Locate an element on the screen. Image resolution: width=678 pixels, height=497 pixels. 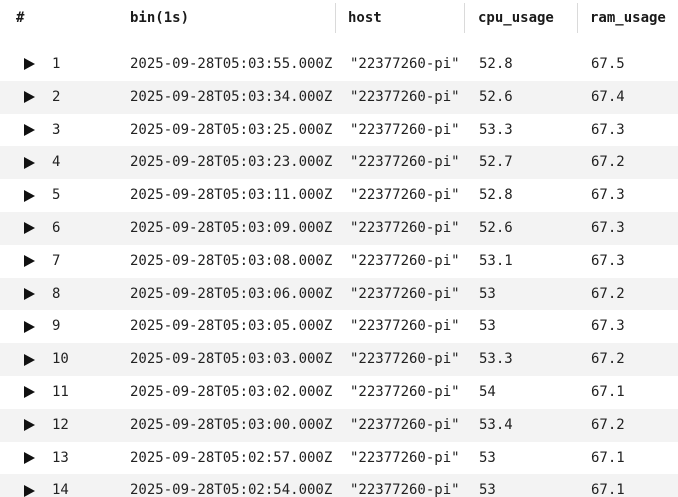
column-header-host: host is located at coordinates (365, 18).